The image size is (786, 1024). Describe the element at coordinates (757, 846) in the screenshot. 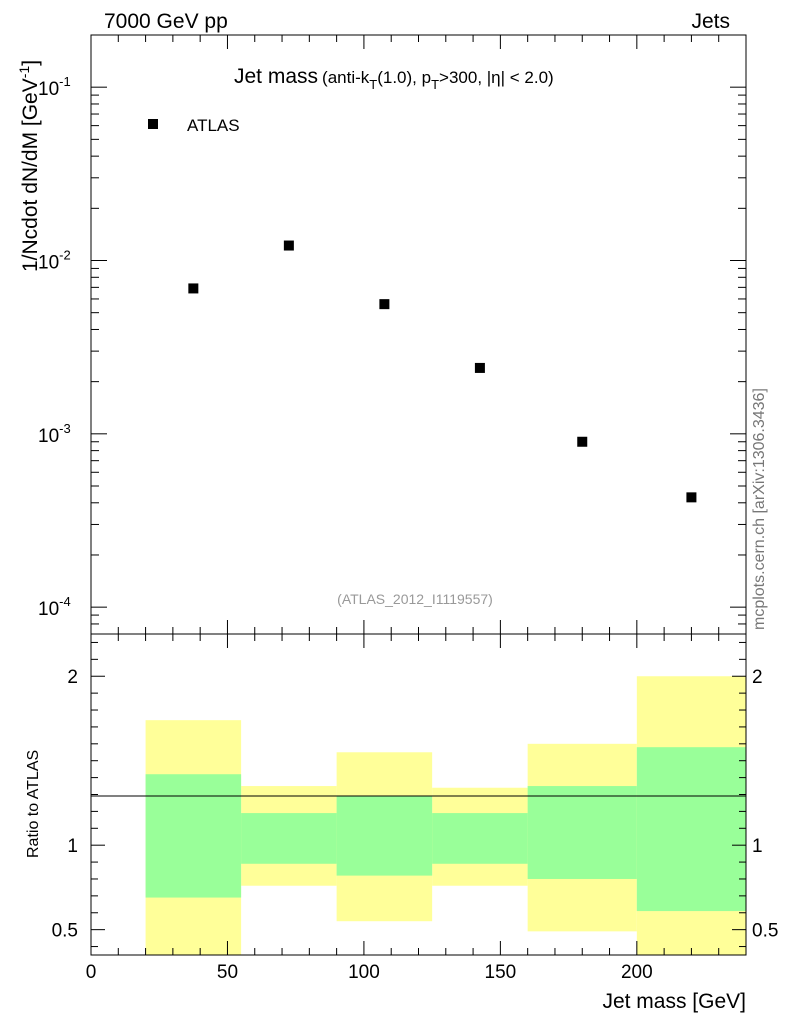

I see `y-tick-label-ratio-right: 1` at that location.